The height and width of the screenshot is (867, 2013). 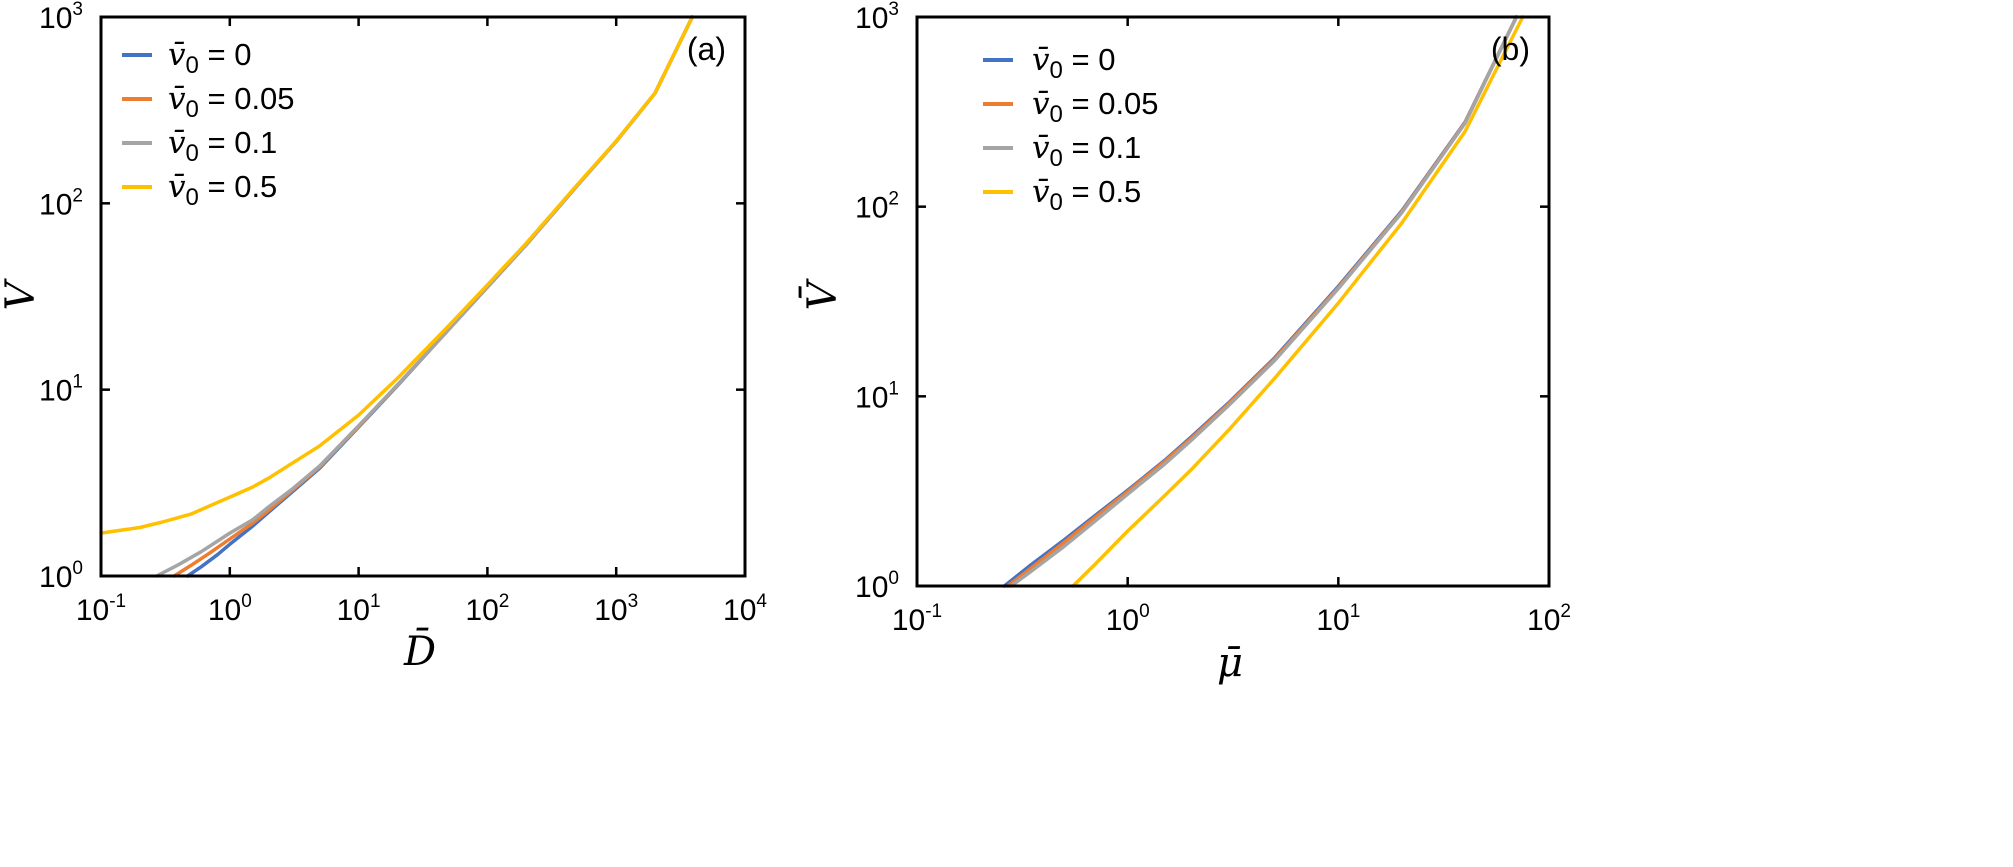 What do you see at coordinates (419, 651) in the screenshot?
I see `panel-a-x-axis-label: D̄` at bounding box center [419, 651].